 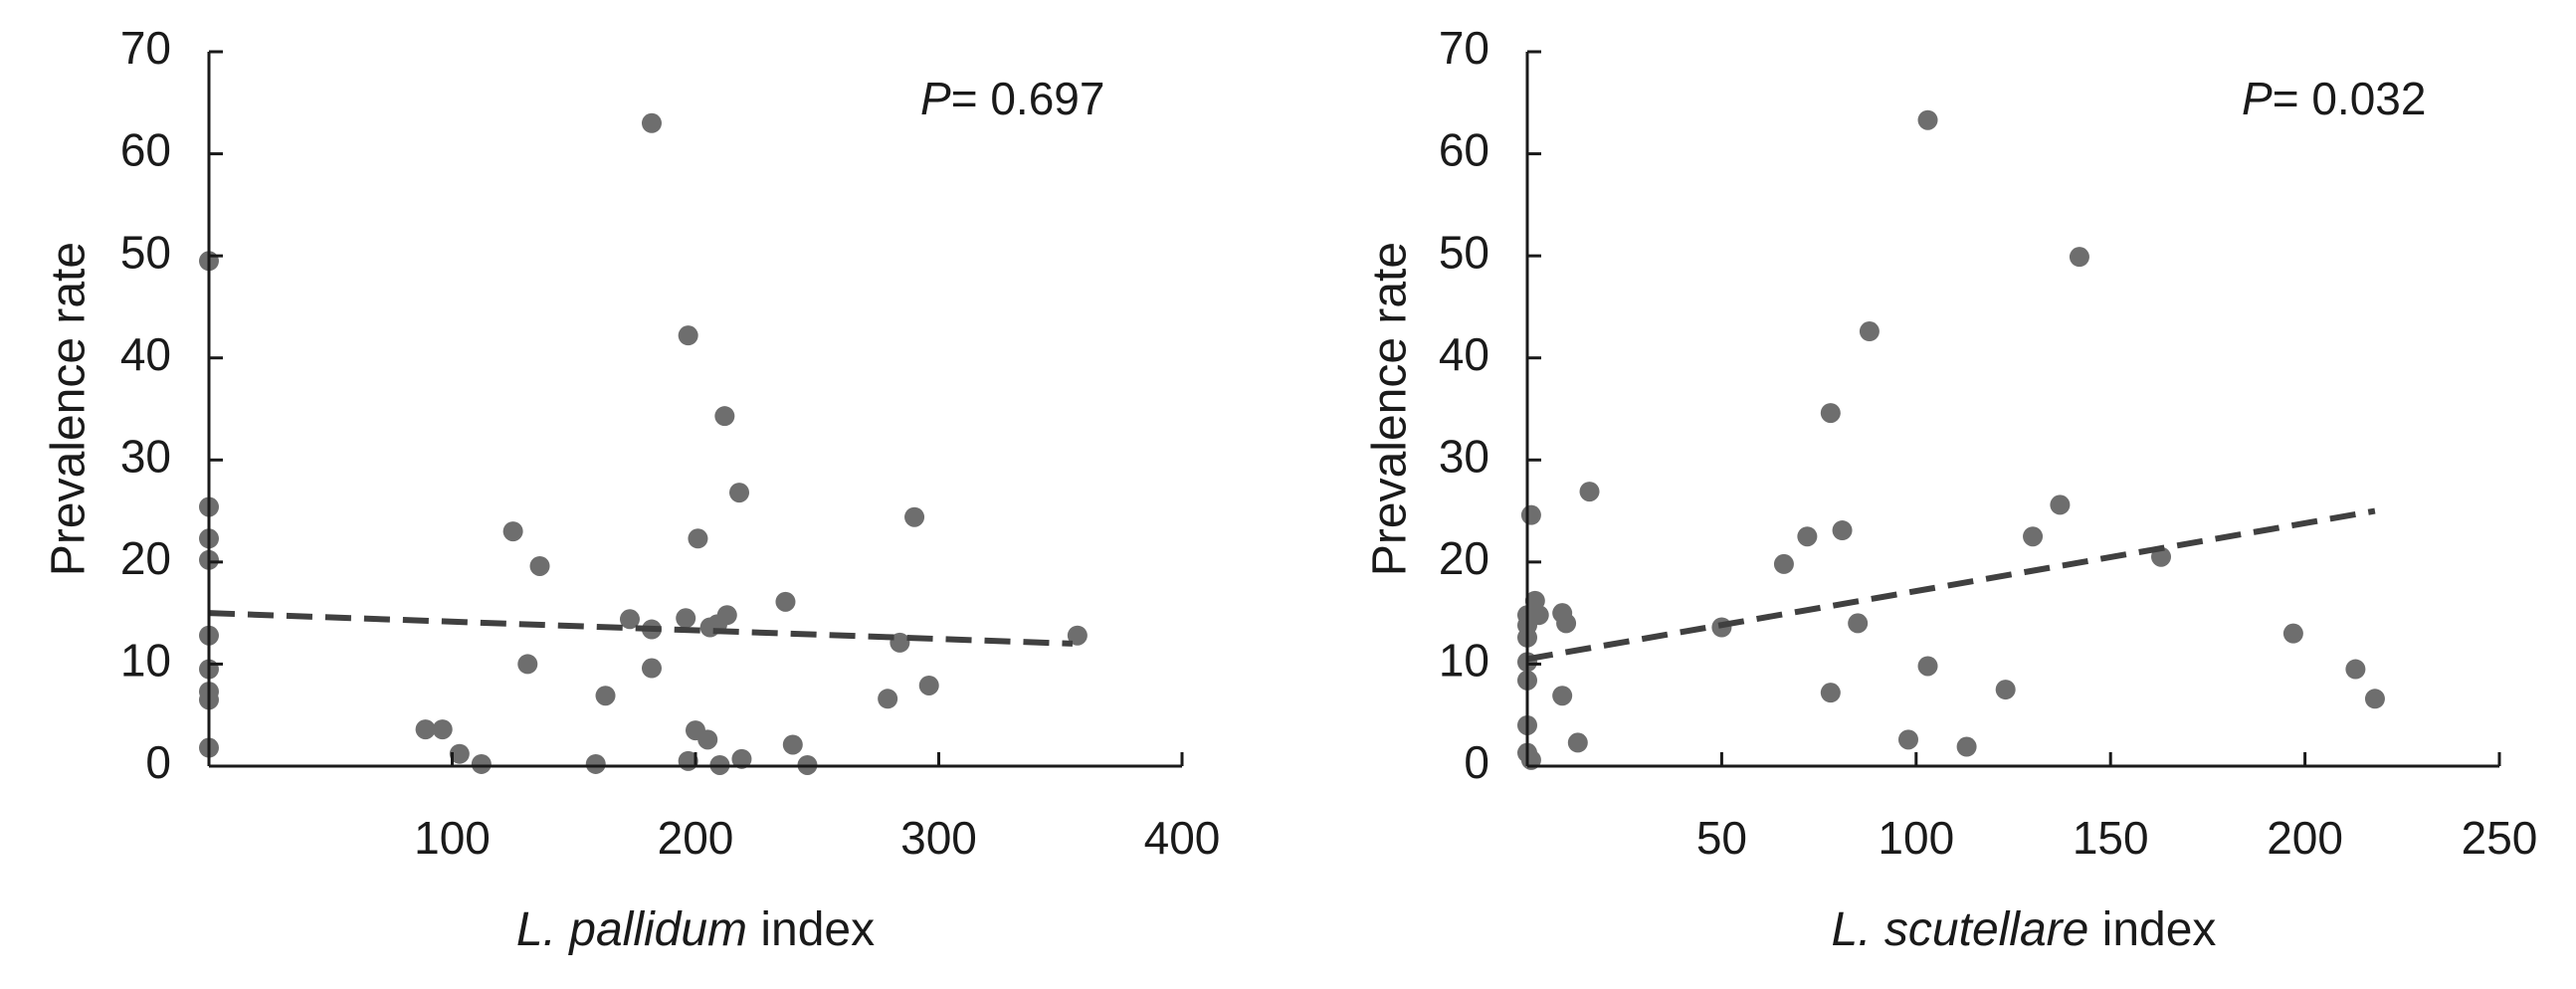 What do you see at coordinates (1476, 762) in the screenshot?
I see `right-y-tick-label: 0` at bounding box center [1476, 762].